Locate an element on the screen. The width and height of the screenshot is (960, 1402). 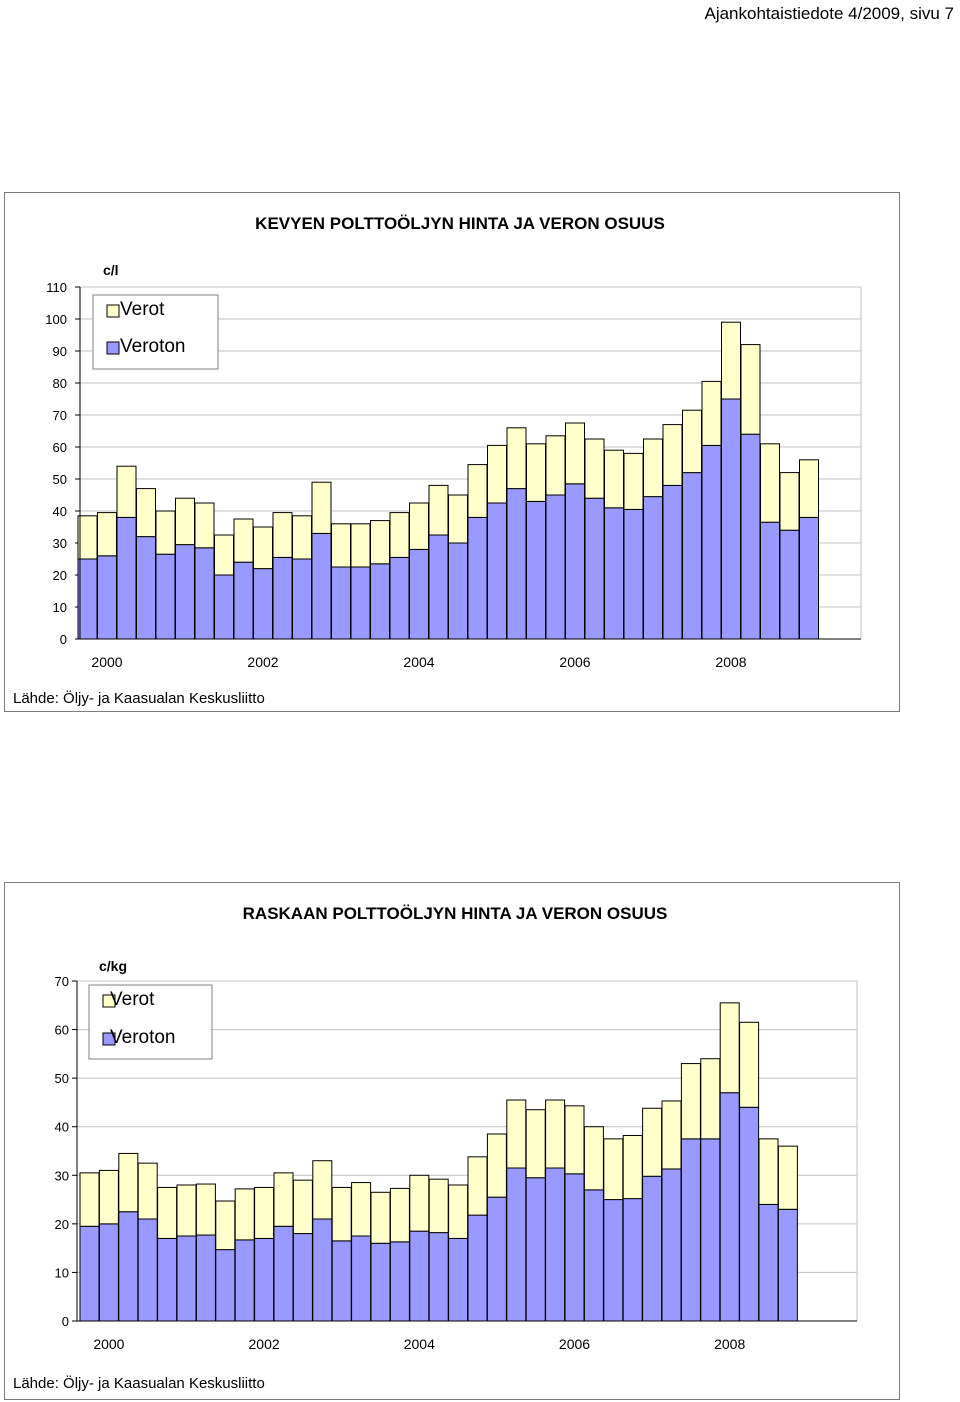
y-tick-label: 50 is located at coordinates (62, 1078).